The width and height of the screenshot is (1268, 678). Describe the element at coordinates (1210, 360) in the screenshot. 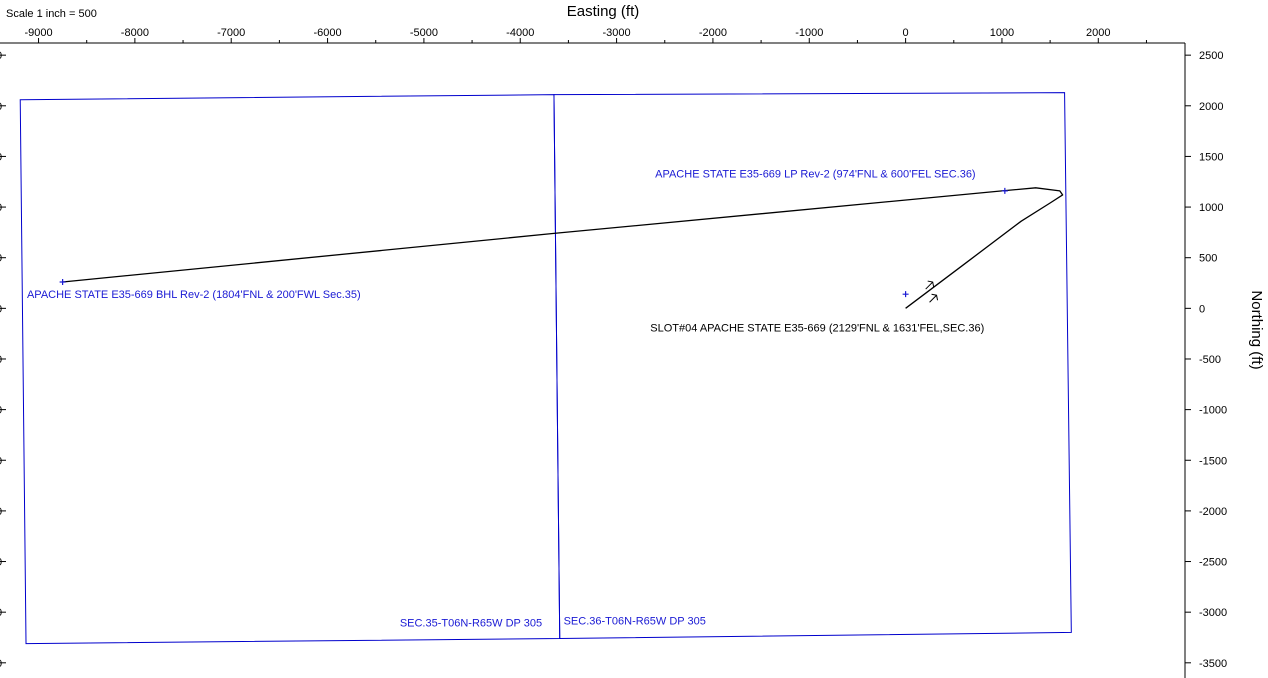

I see `y-tick-label: -500` at that location.